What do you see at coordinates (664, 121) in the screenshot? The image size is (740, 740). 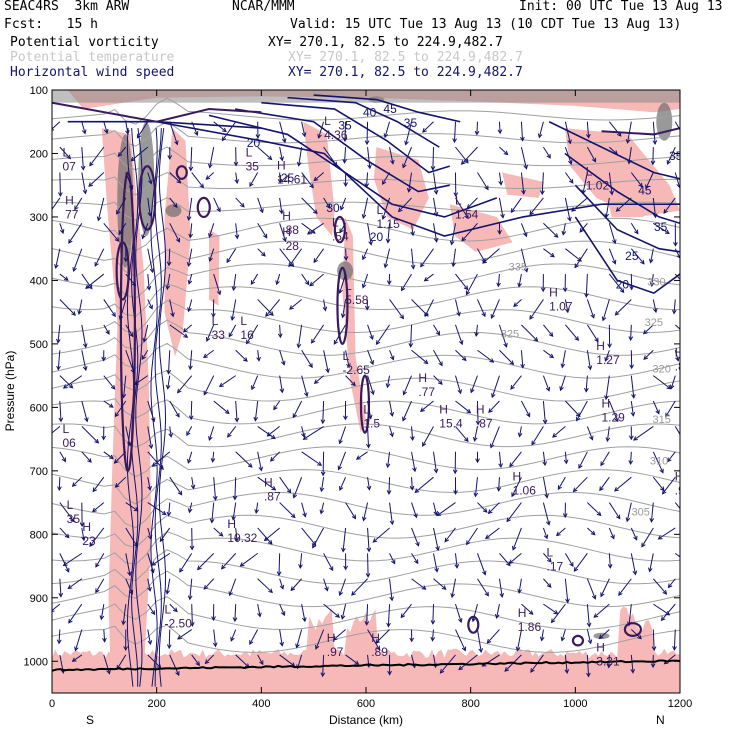 I see `pv-dark-core` at bounding box center [664, 121].